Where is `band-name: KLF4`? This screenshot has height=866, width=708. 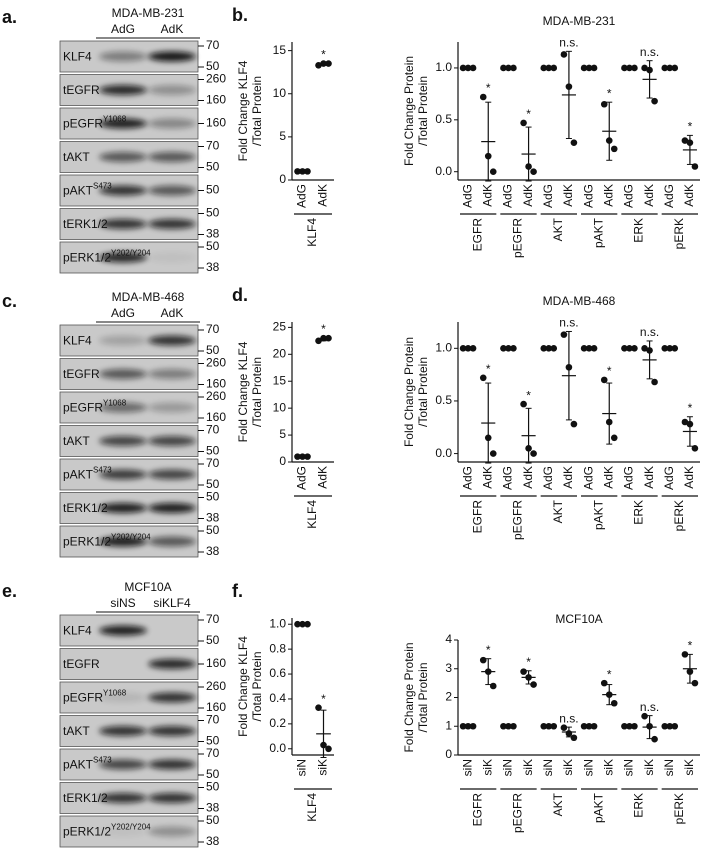 band-name: KLF4 is located at coordinates (77, 57).